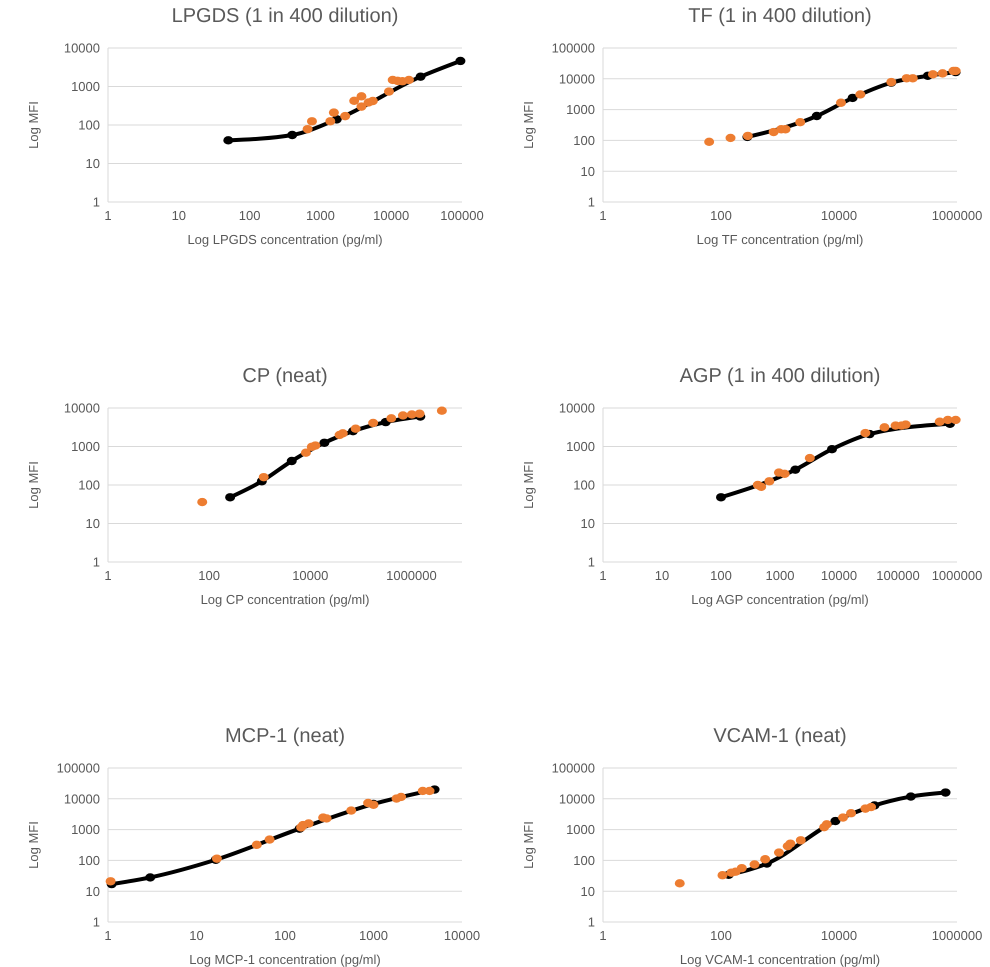 This screenshot has width=990, height=967. What do you see at coordinates (780, 16) in the screenshot?
I see `chart-title: TF (1 in 400 dilution)` at bounding box center [780, 16].